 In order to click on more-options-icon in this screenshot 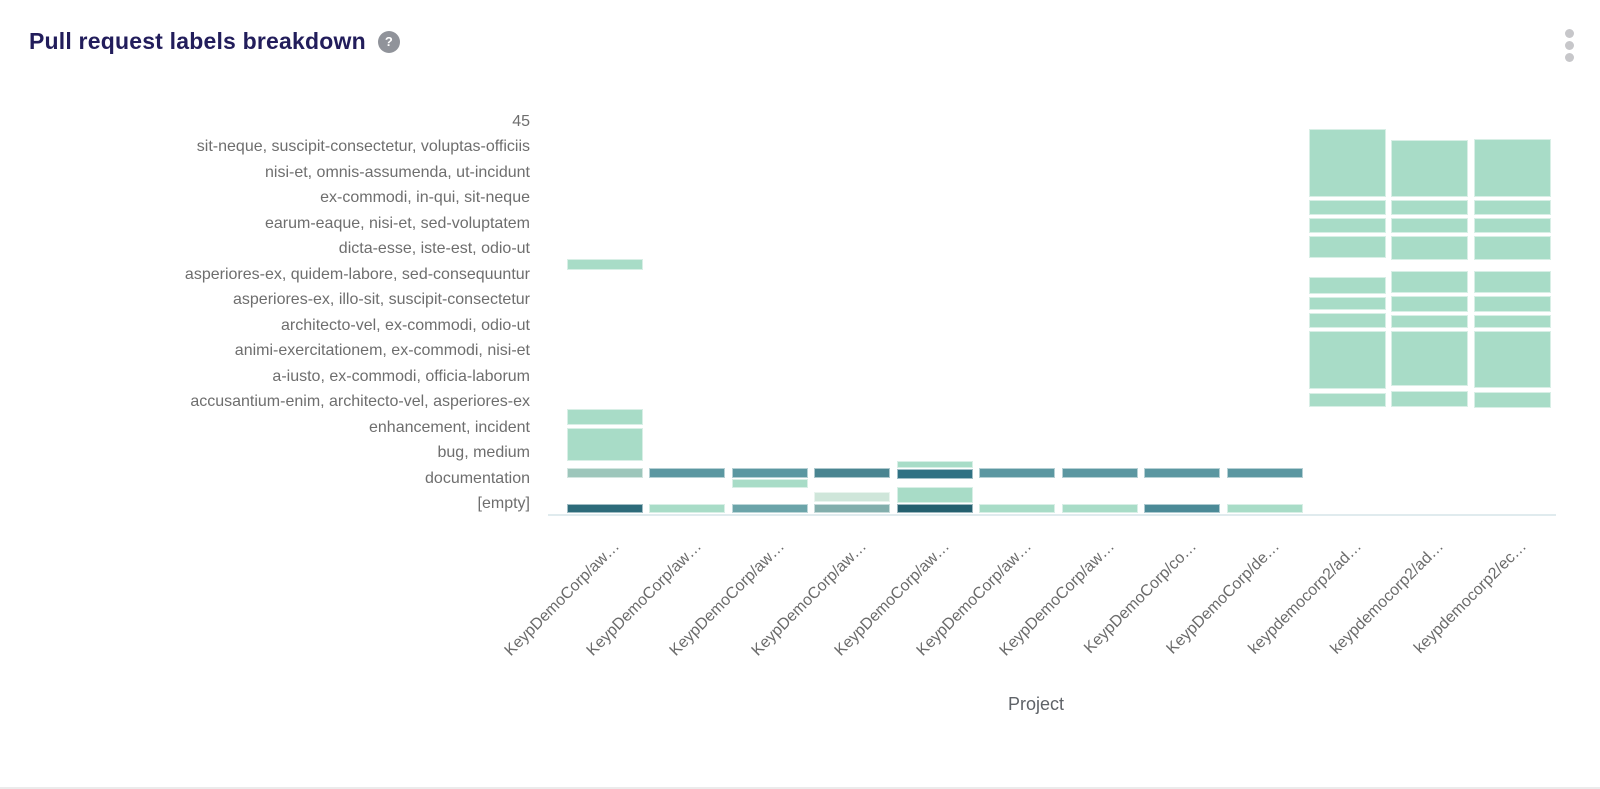, I will do `click(1569, 45)`.